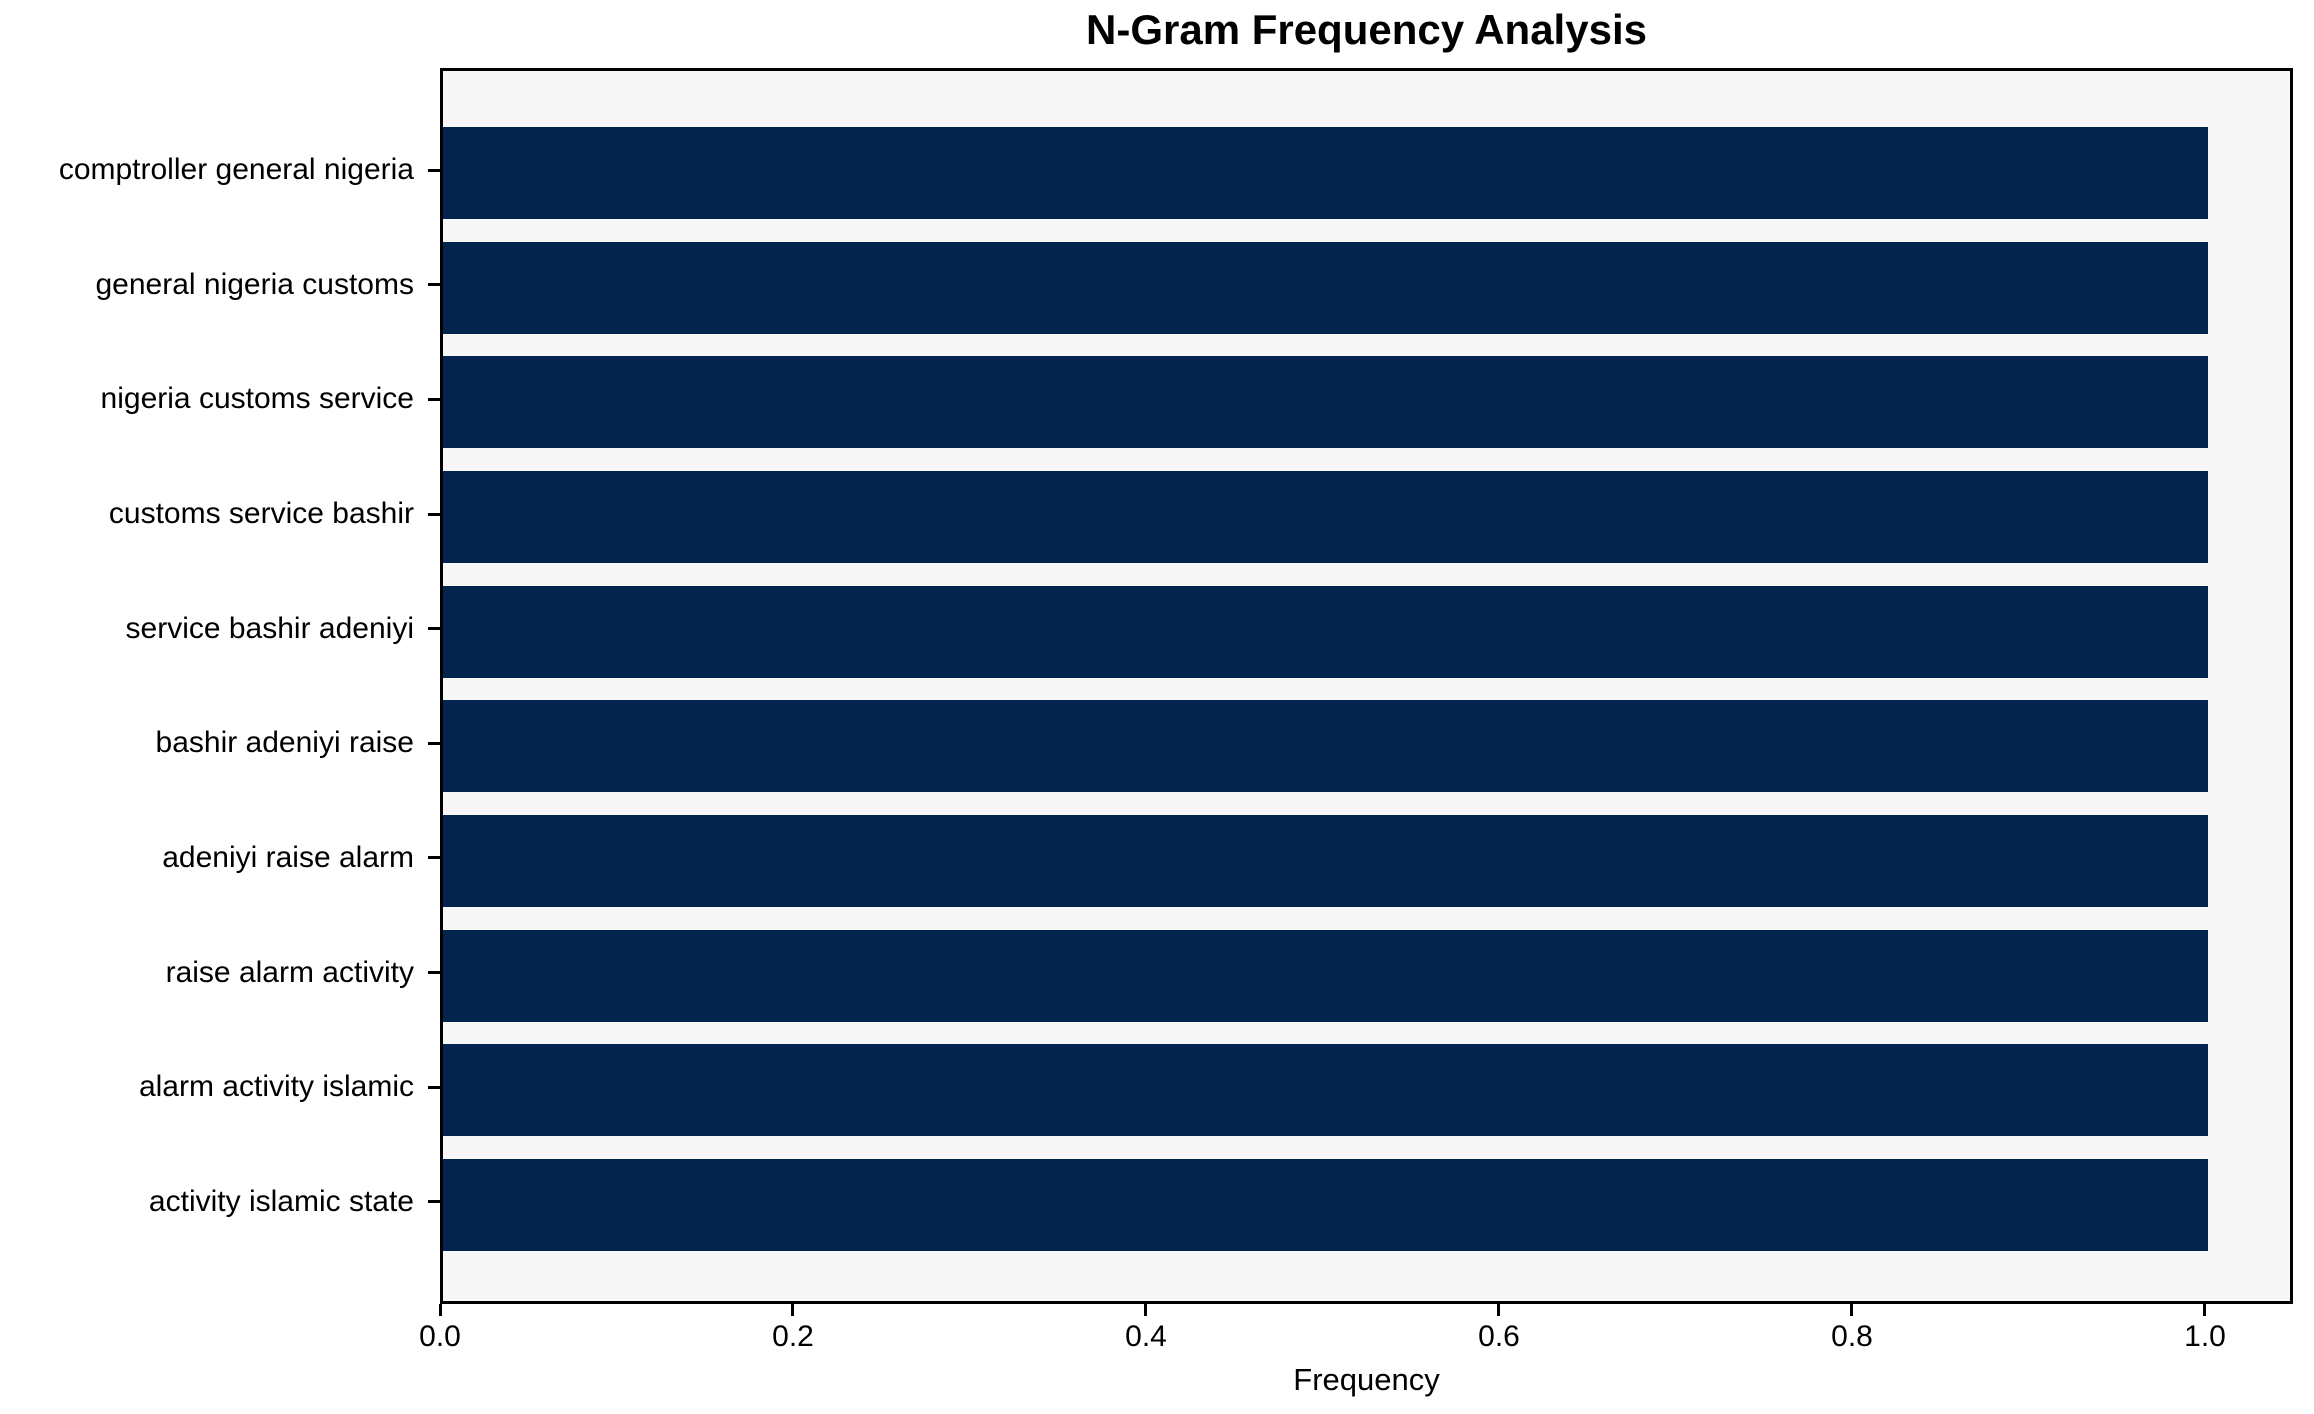 The height and width of the screenshot is (1414, 2314). Describe the element at coordinates (1146, 1336) in the screenshot. I see `x-tick-label: 0.4` at that location.